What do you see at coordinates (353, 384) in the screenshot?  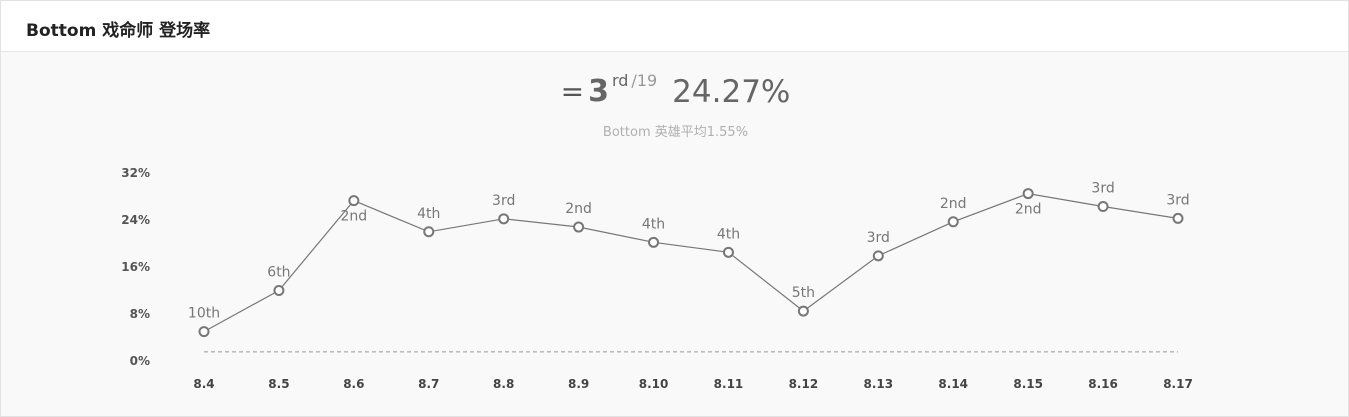 I see `x-tick-label: 8.6` at bounding box center [353, 384].